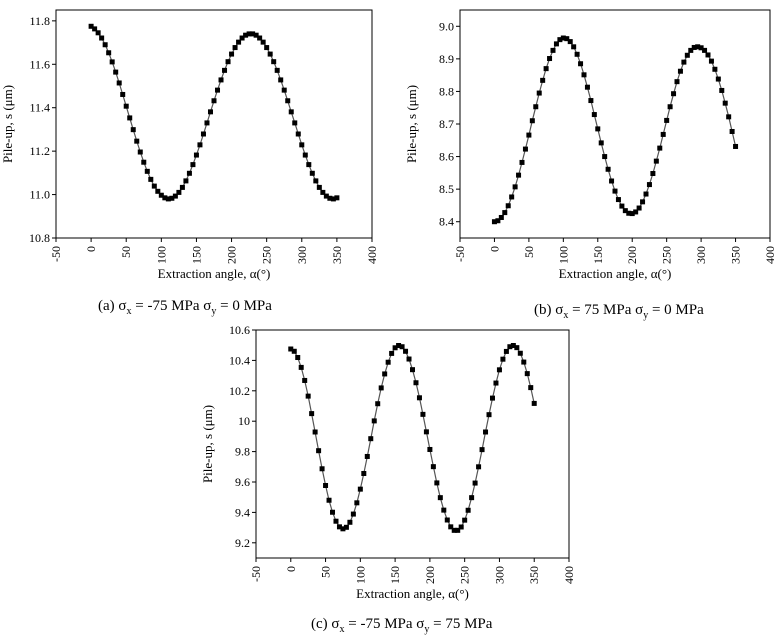  What do you see at coordinates (566, 315) in the screenshot?
I see `caption-b-sub-x: x` at bounding box center [566, 315].